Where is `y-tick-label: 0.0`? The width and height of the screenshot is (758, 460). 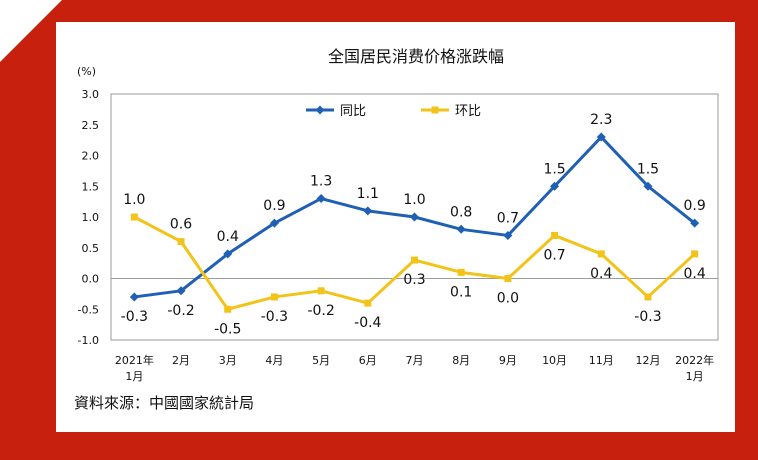
y-tick-label: 0.0 is located at coordinates (91, 279).